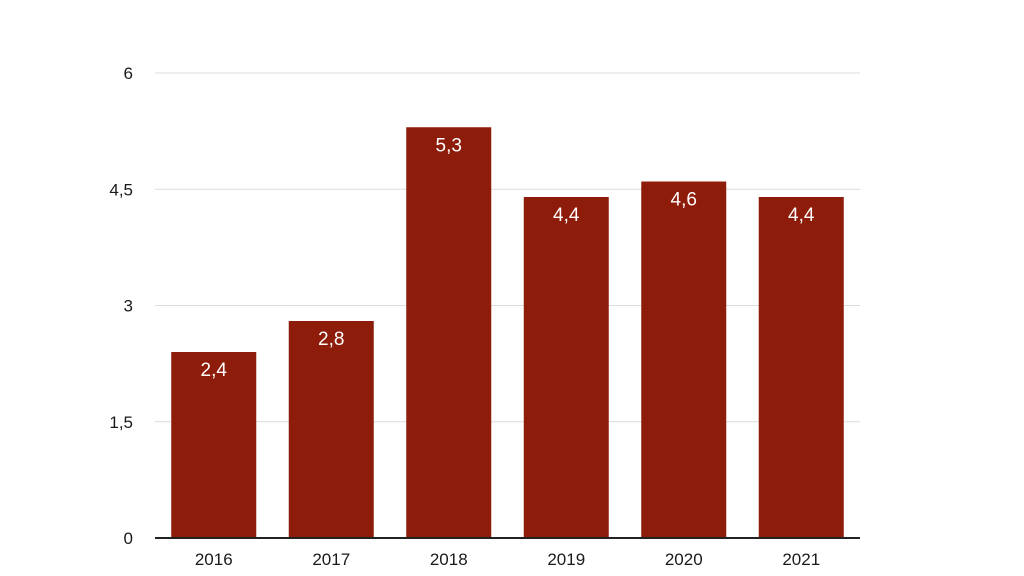 The image size is (1024, 576). Describe the element at coordinates (801, 367) in the screenshot. I see `bar-2021` at that location.